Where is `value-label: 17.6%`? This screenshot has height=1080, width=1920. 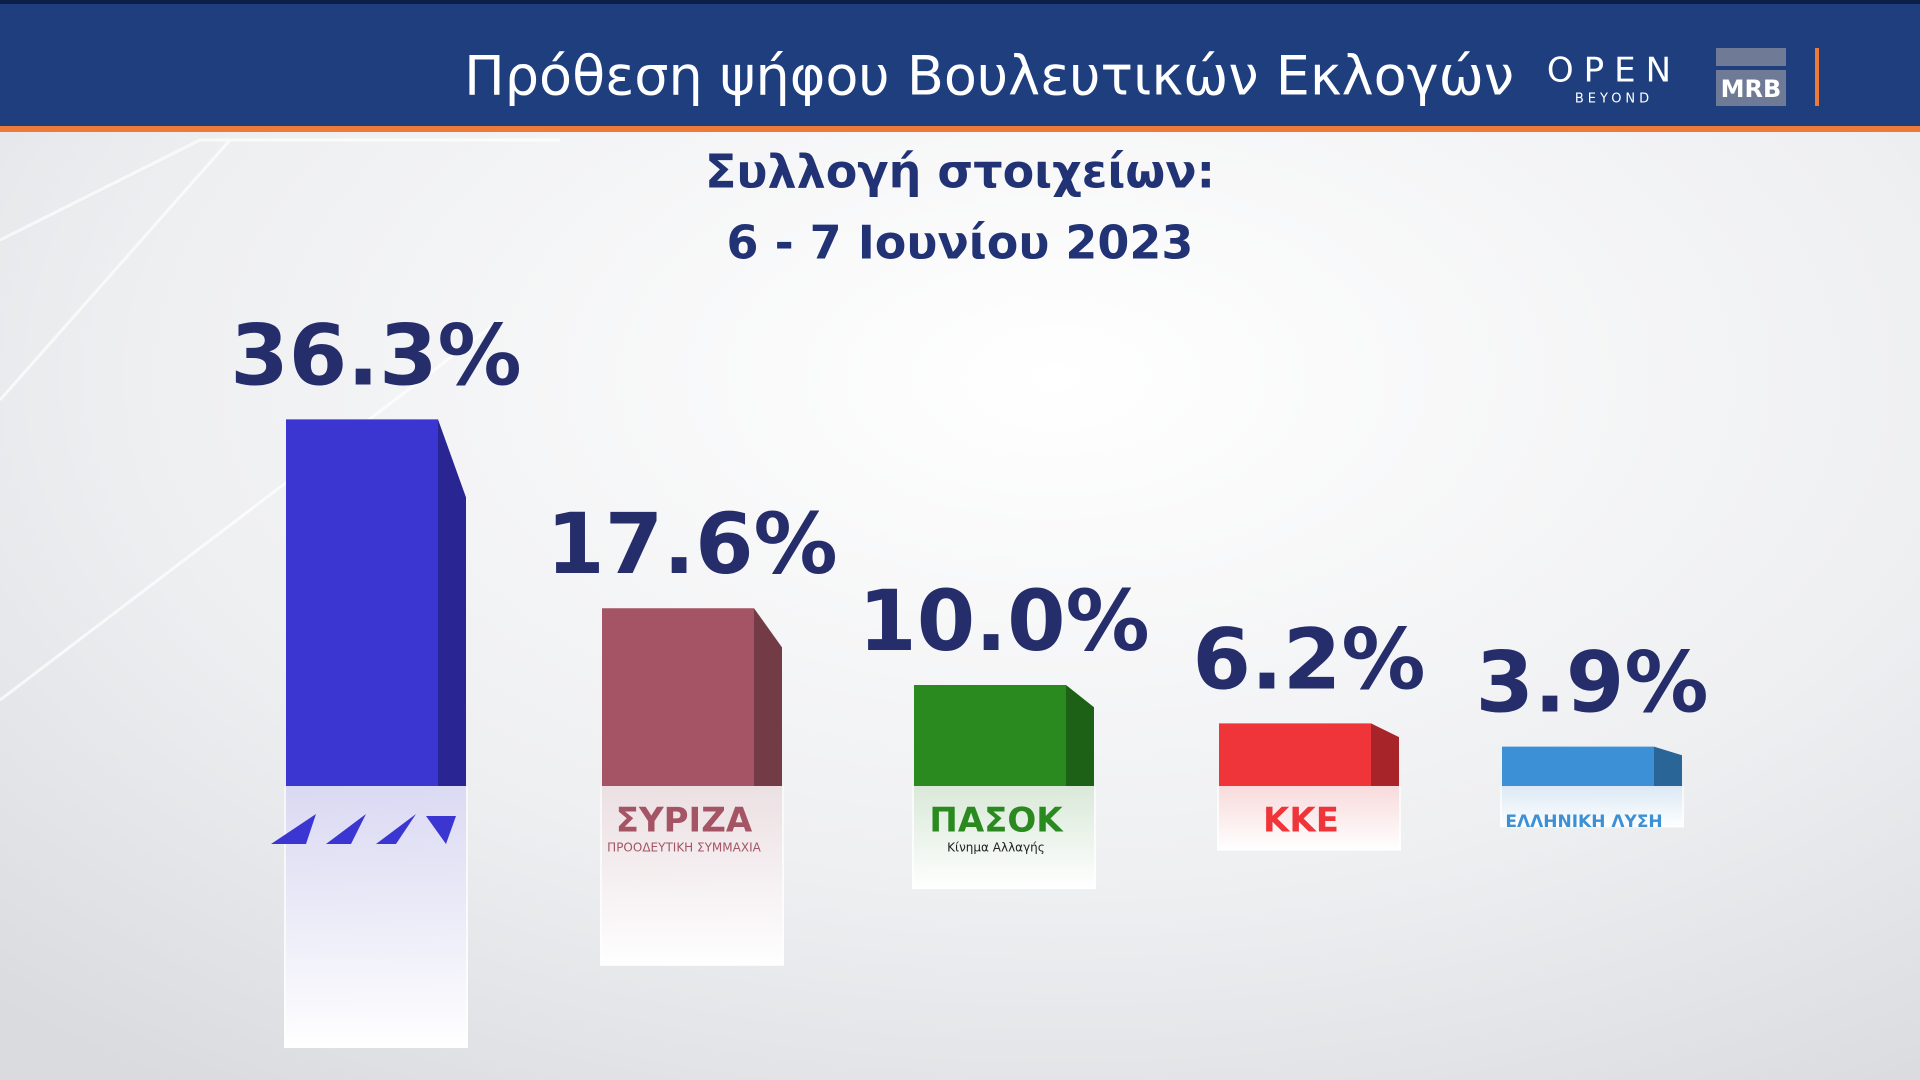 value-label: 17.6% is located at coordinates (691, 544).